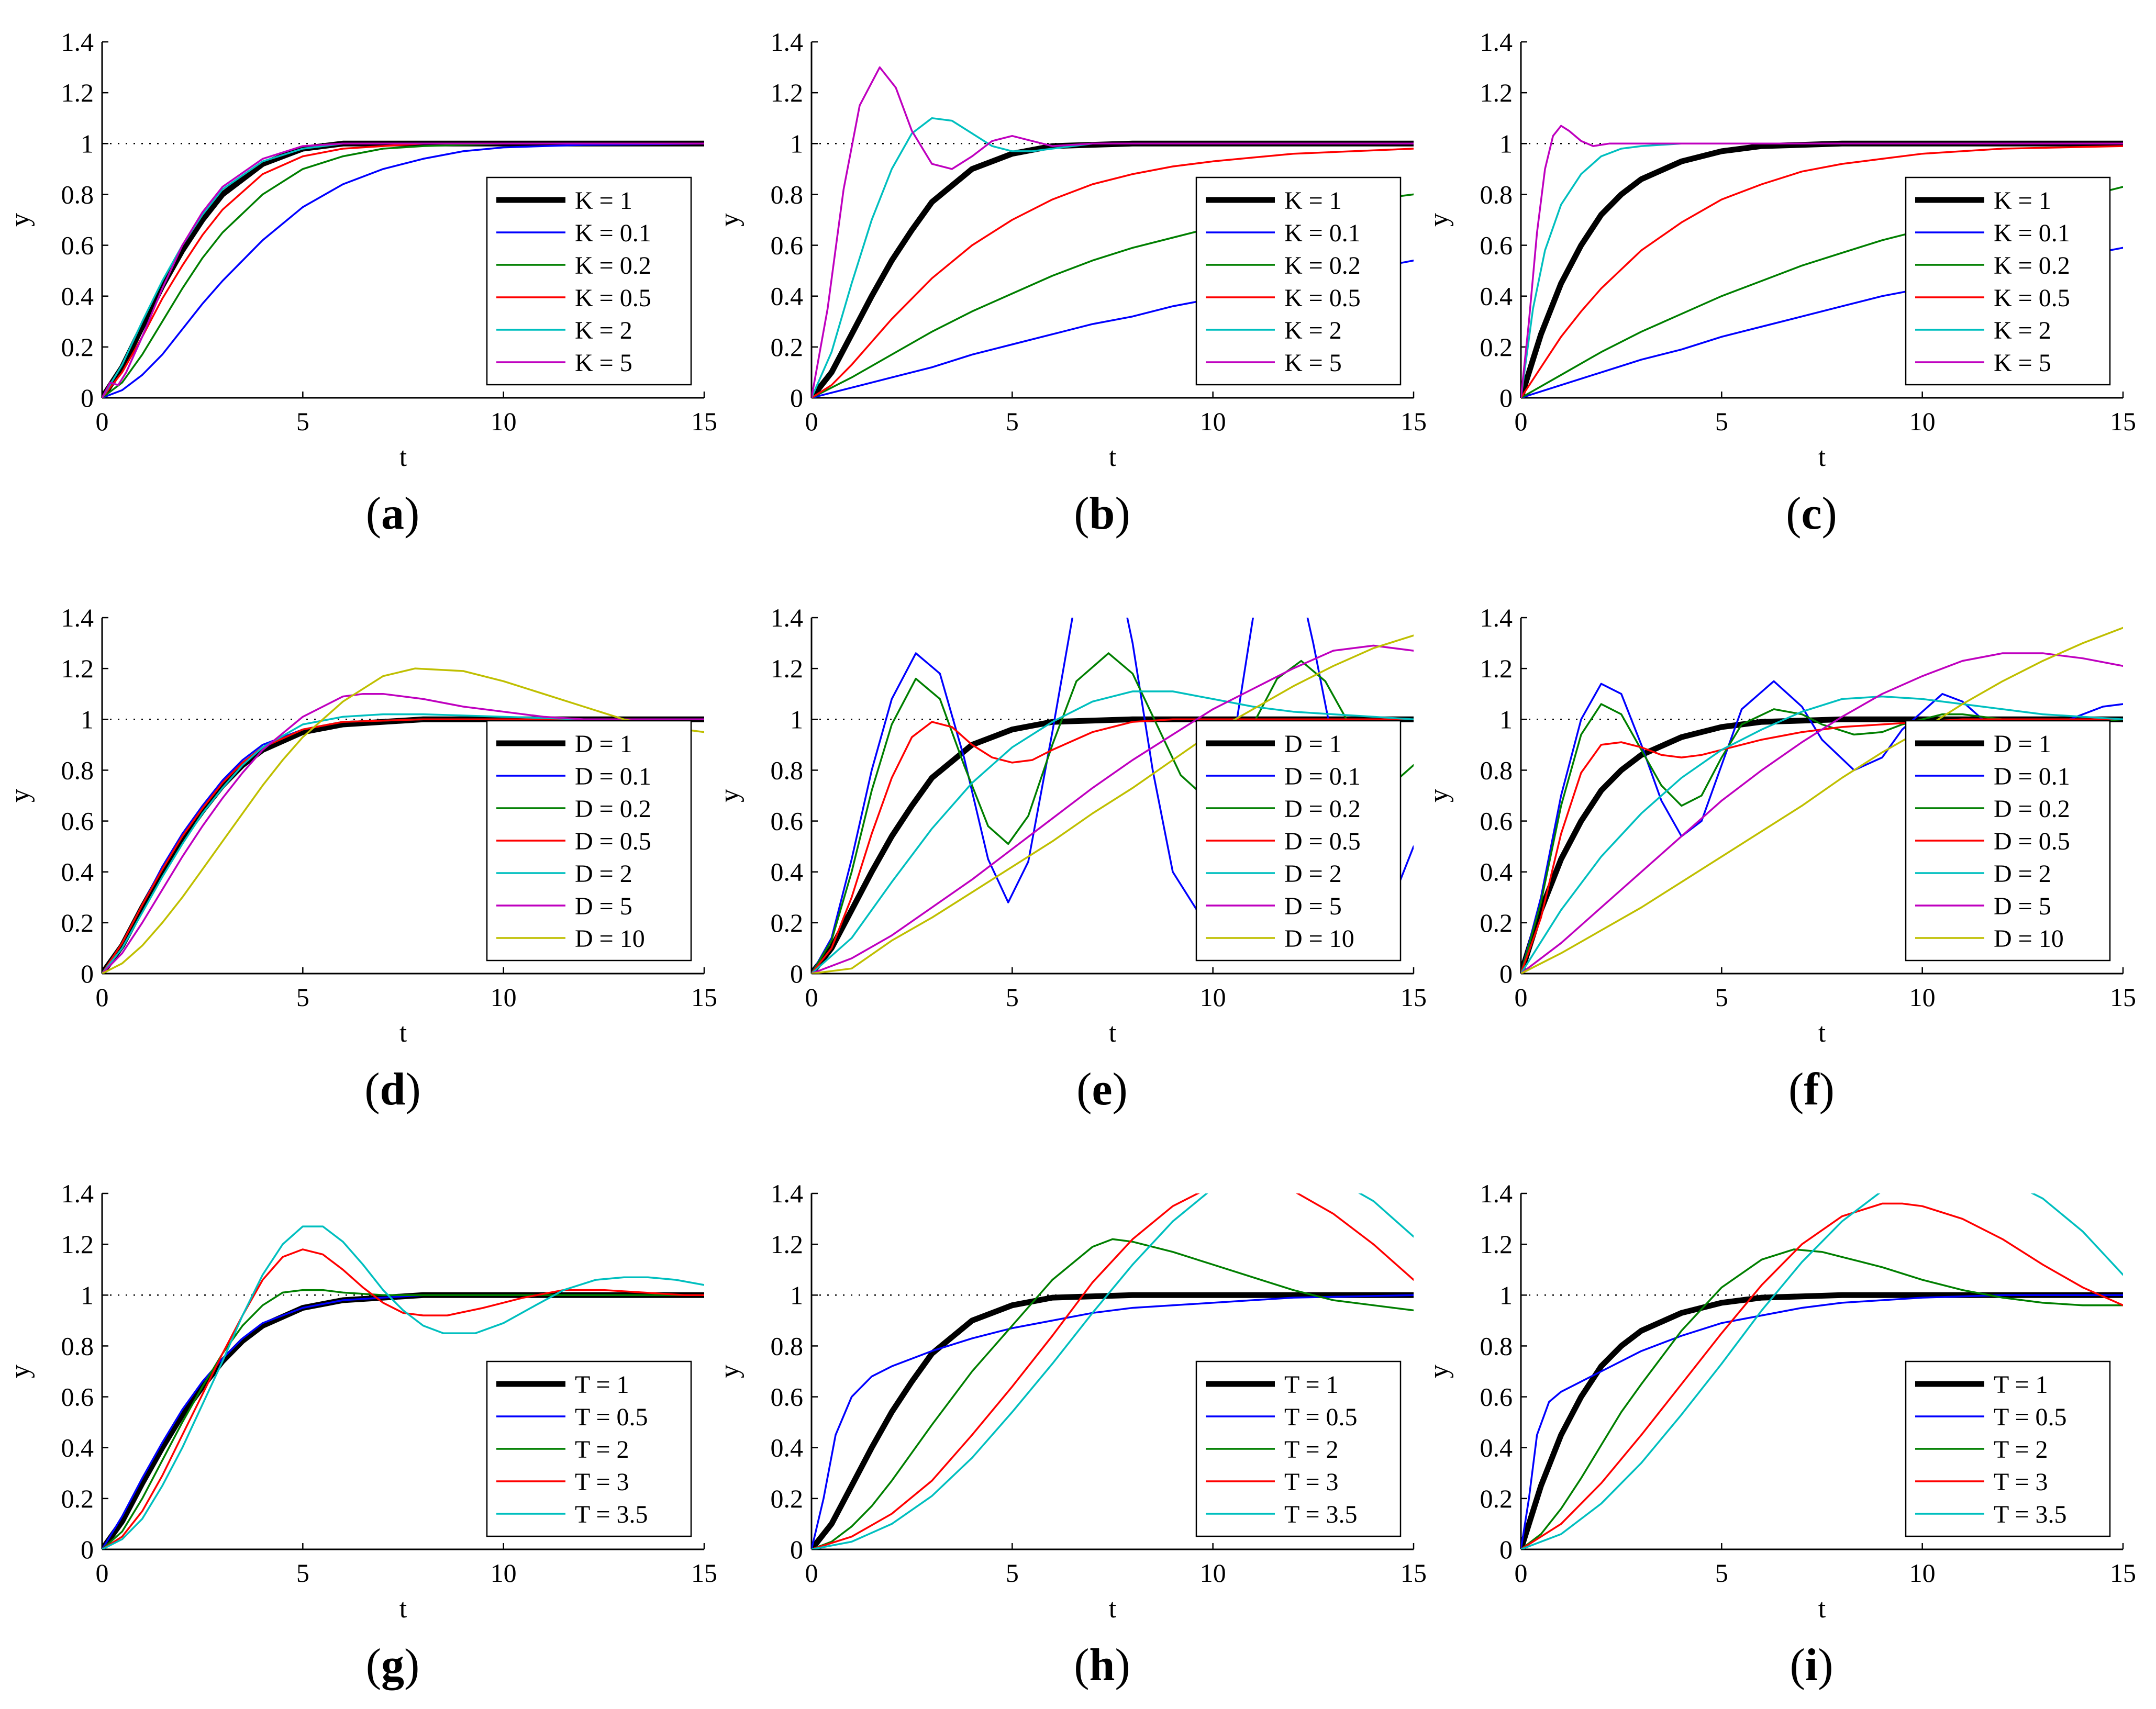 The width and height of the screenshot is (2156, 1709). I want to click on legend-entry: K = 0.2, so click(613, 266).